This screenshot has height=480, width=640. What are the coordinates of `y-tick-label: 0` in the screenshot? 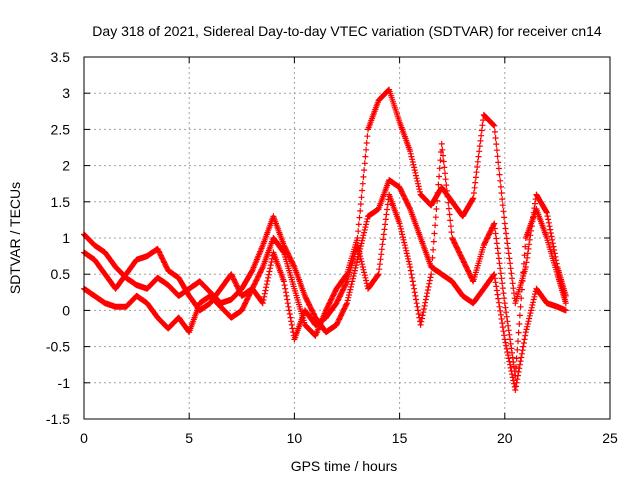 It's located at (66, 310).